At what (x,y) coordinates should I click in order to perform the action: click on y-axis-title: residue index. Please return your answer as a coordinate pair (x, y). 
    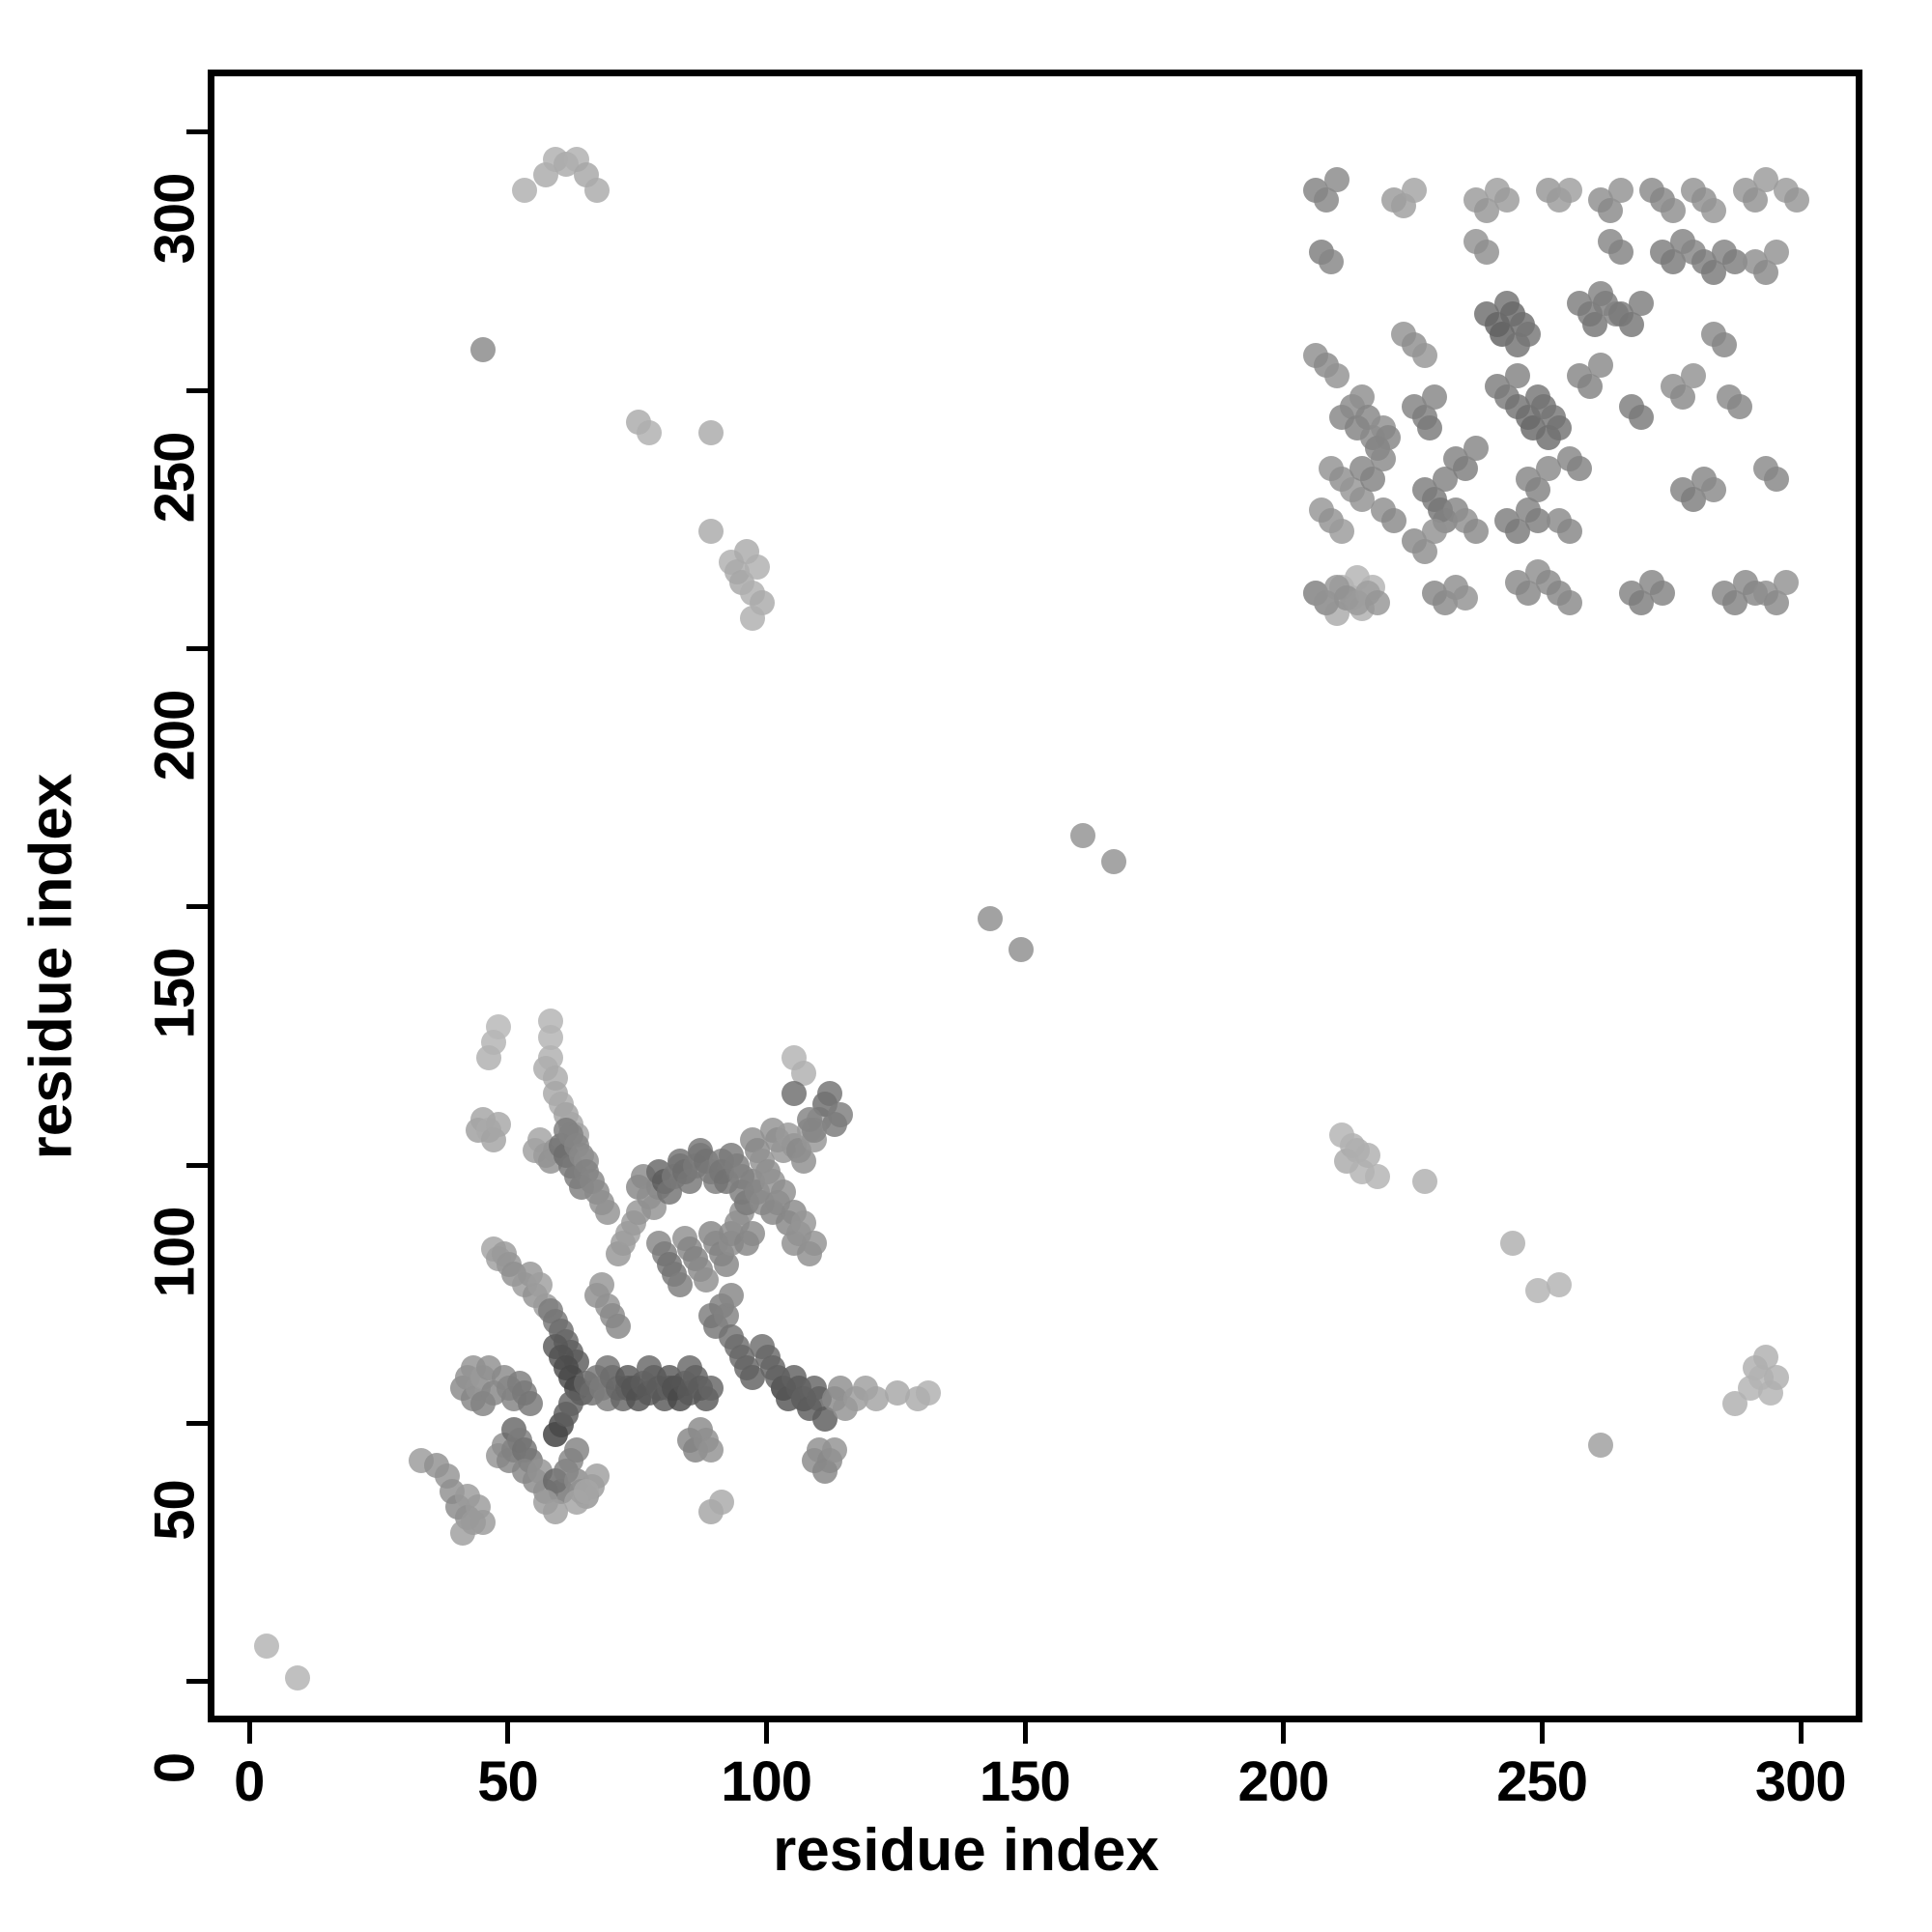
    Looking at the image, I should click on (51, 966).